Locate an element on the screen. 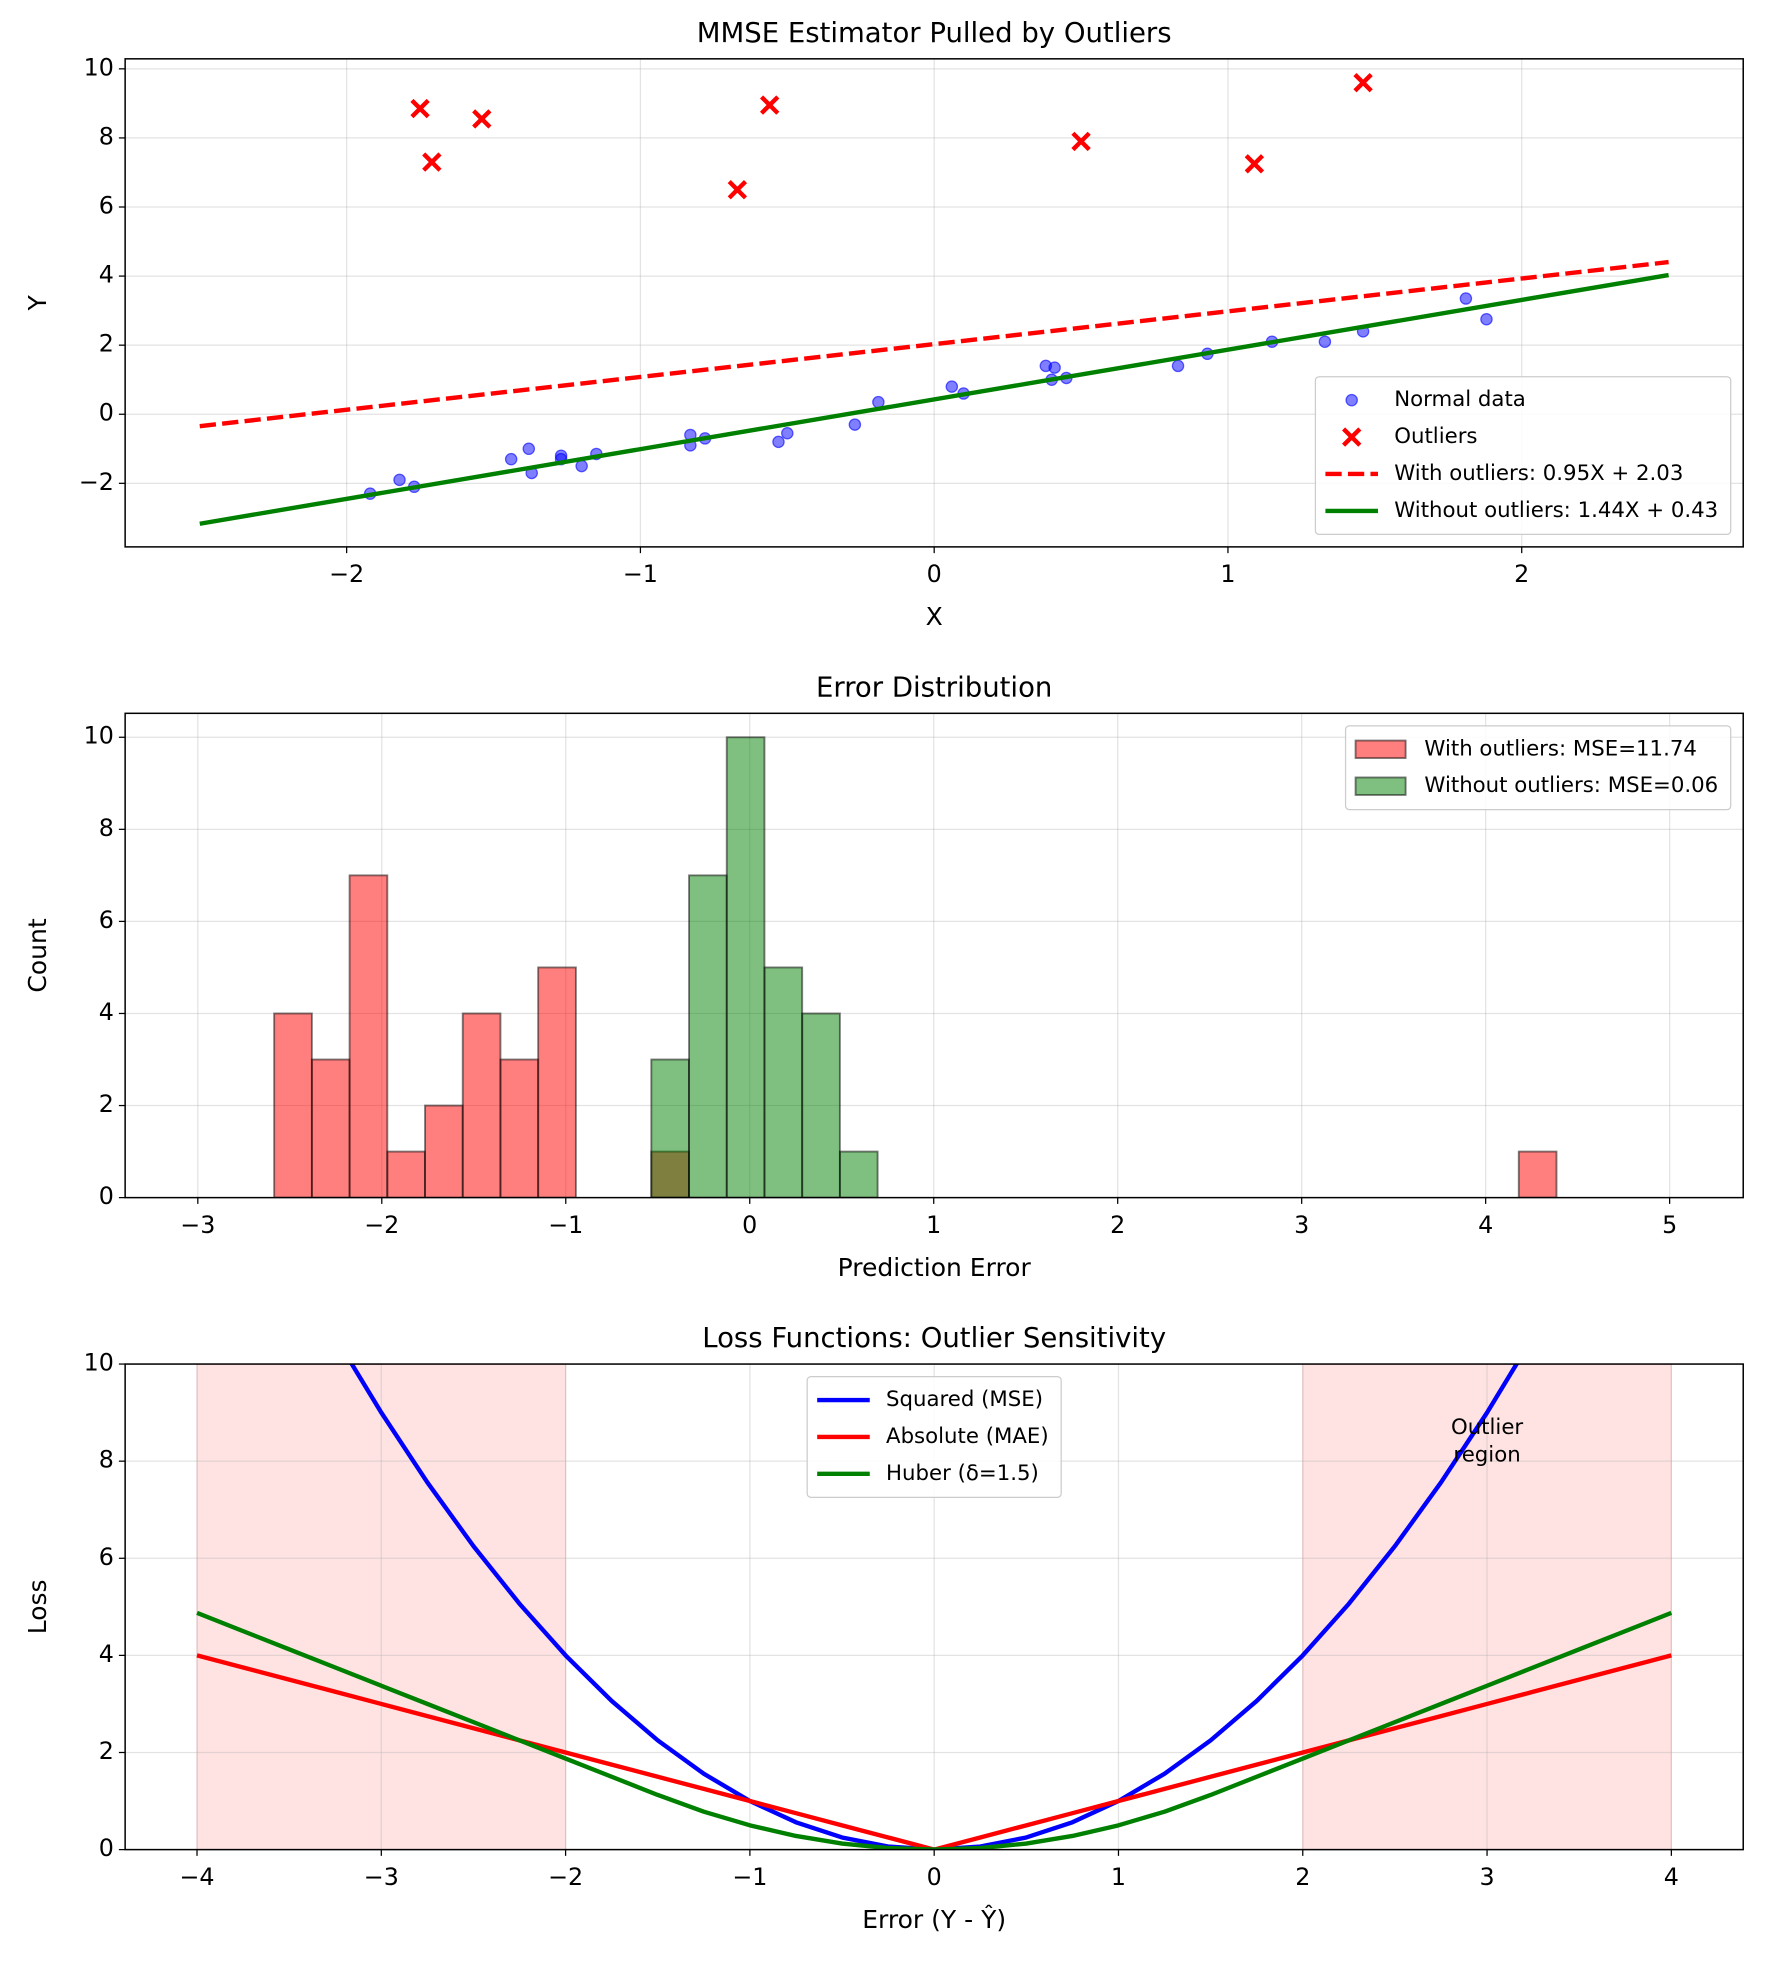  y-tick-label: −2 is located at coordinates (96, 482).